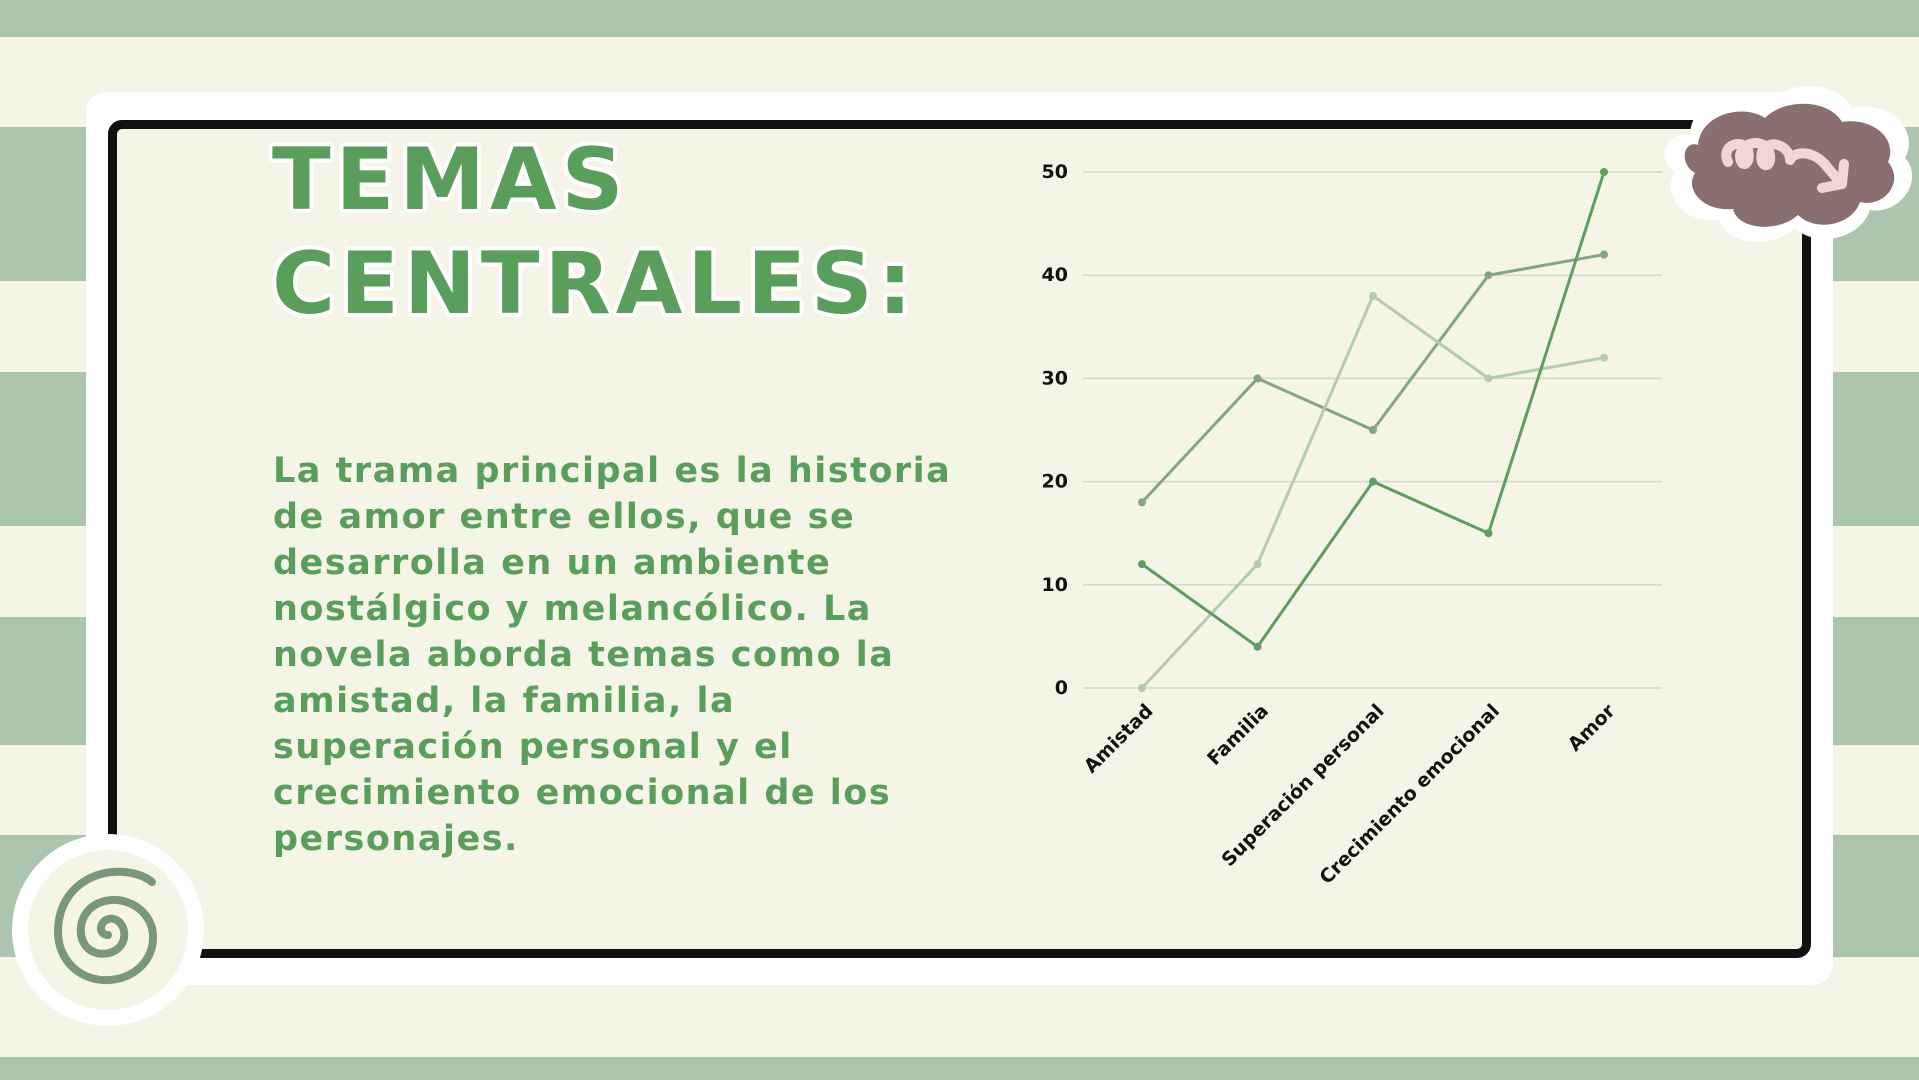 The image size is (1919, 1080). Describe the element at coordinates (450, 180) in the screenshot. I see `title-line-1: TEMAS` at that location.